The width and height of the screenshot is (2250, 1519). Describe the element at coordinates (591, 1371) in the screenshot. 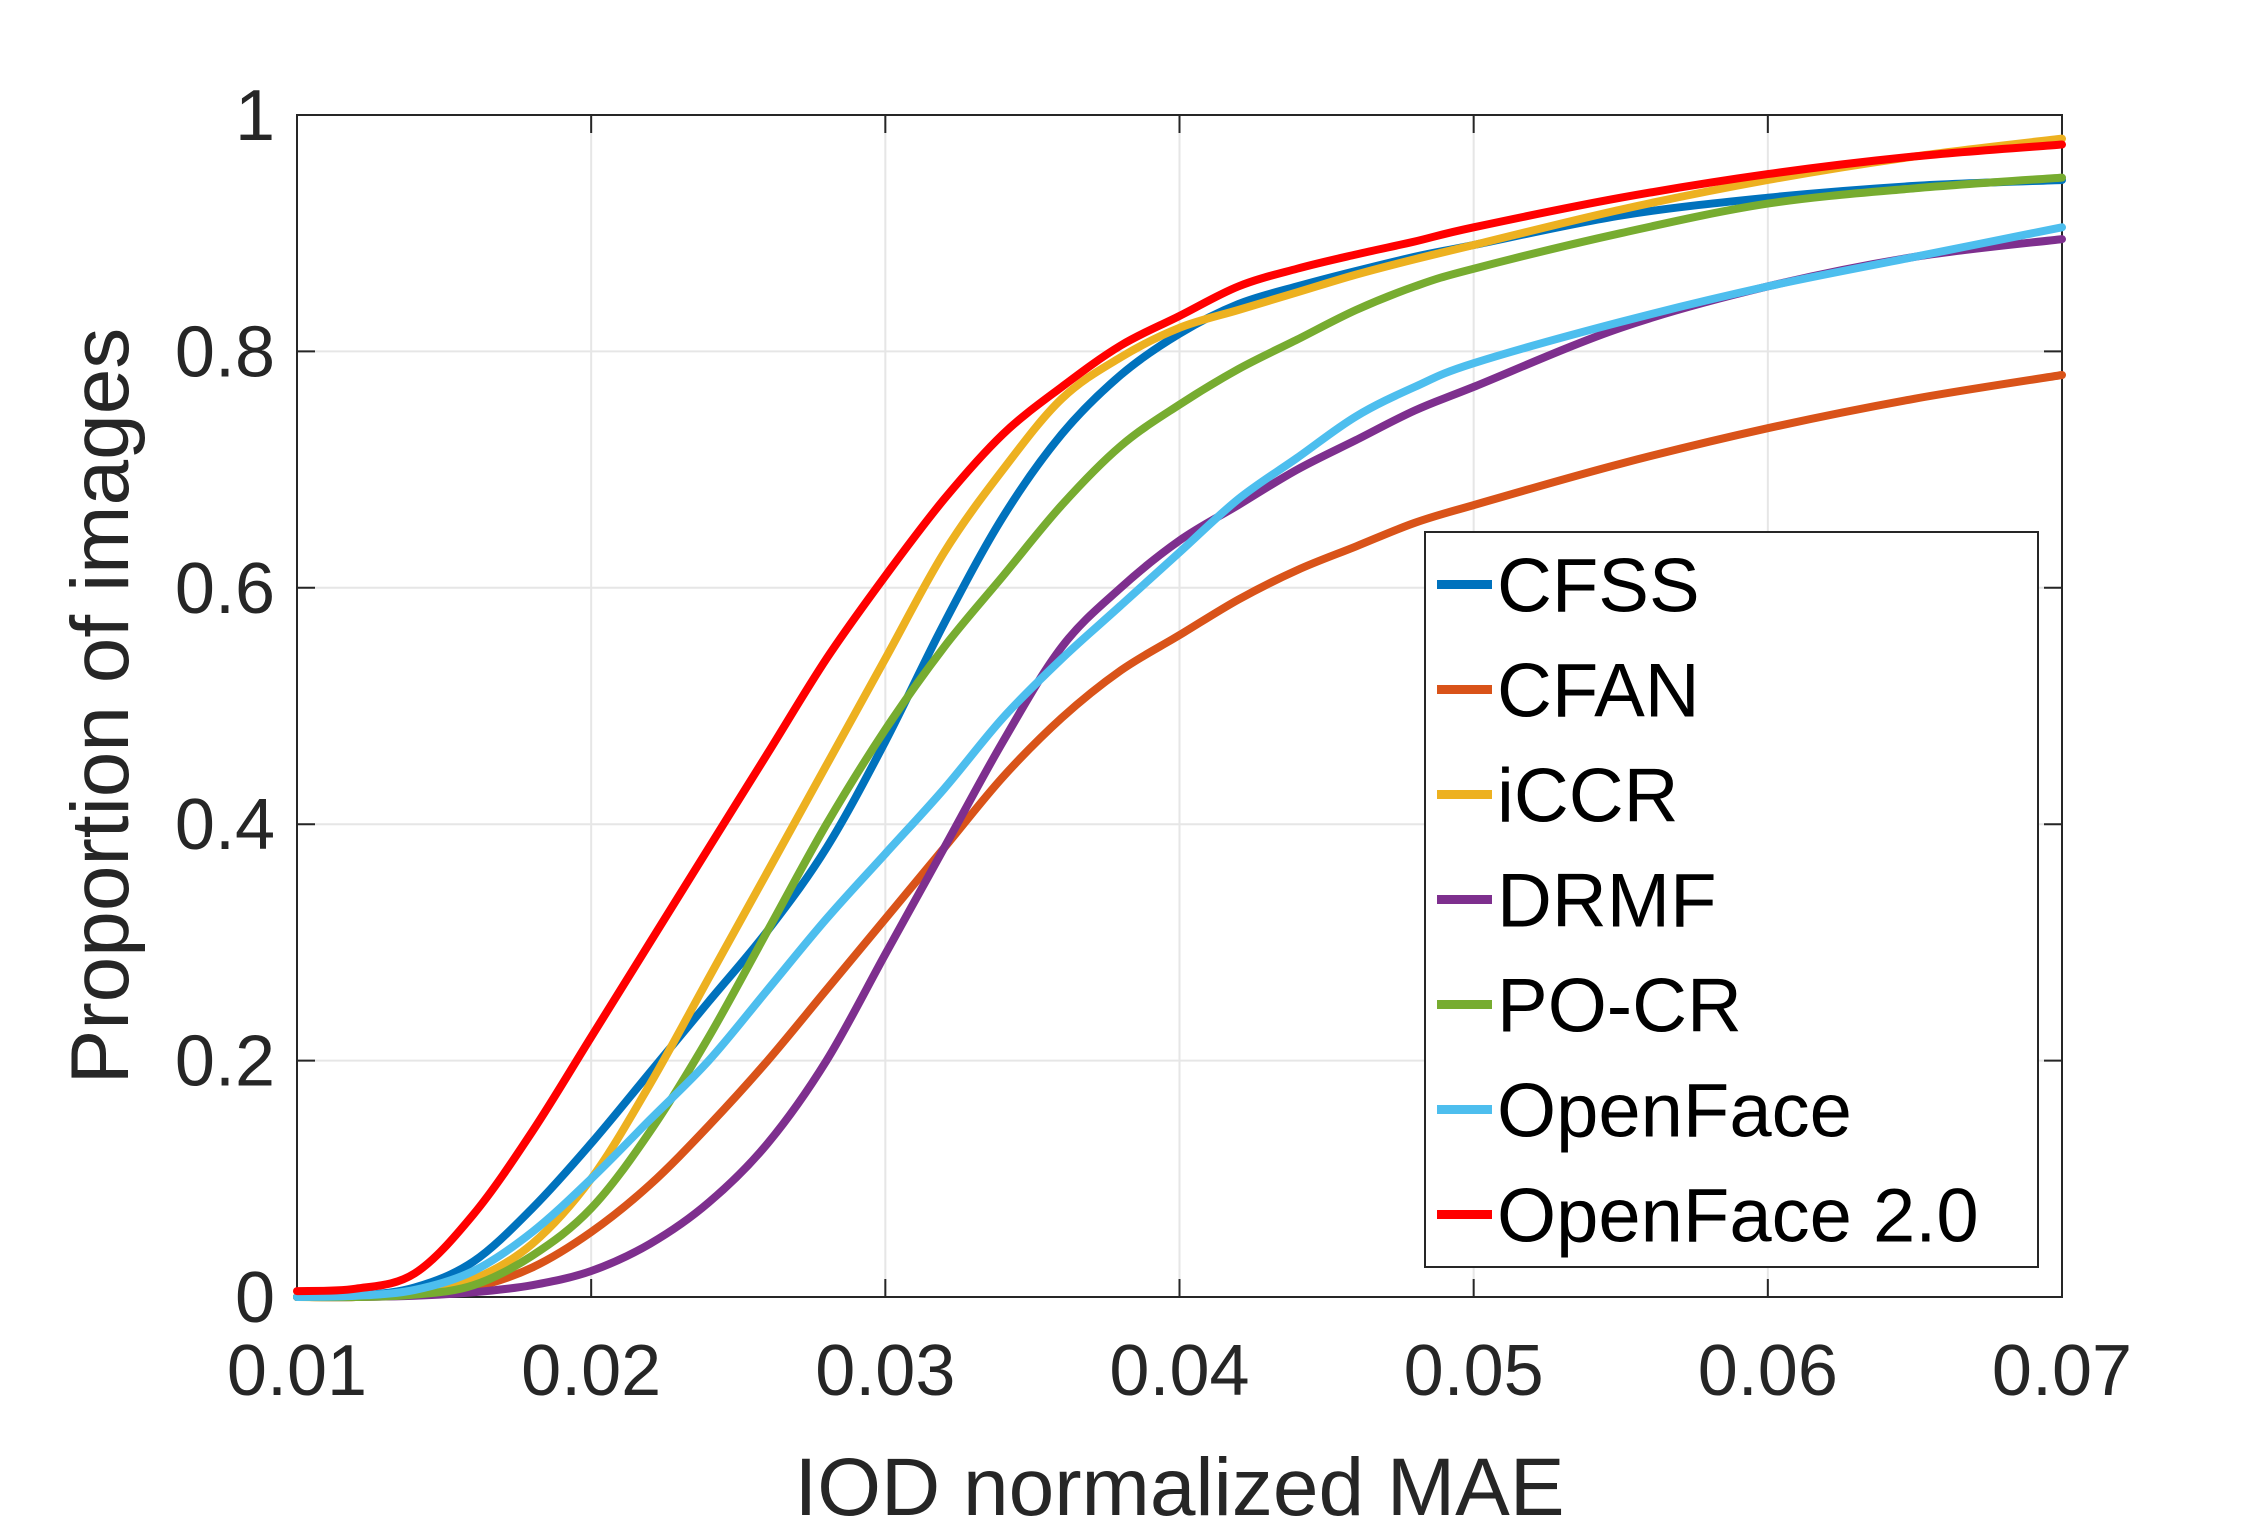

I see `x-tick-label: 0.02` at that location.